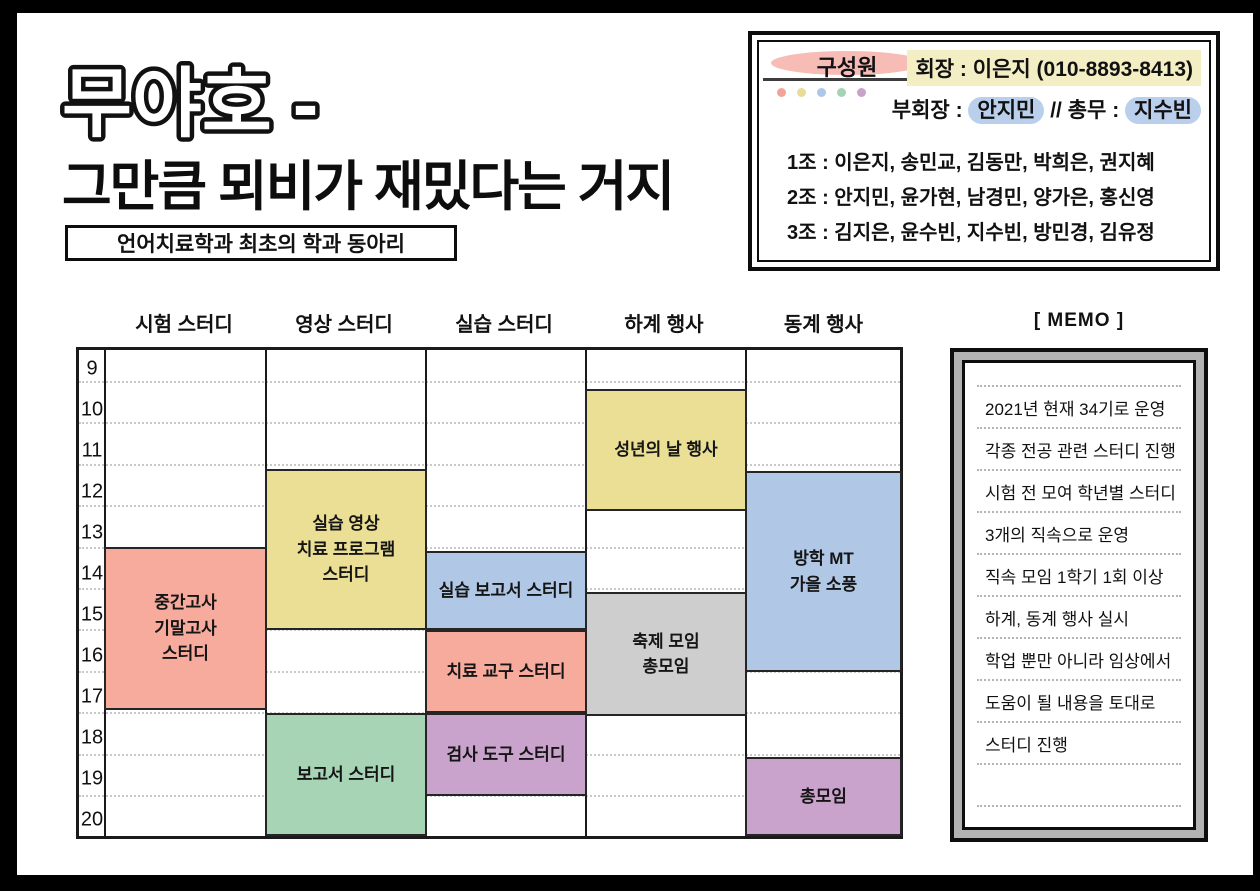 This screenshot has height=891, width=1260. What do you see at coordinates (664, 325) in the screenshot?
I see `timetable-column-header: 하계 행사` at bounding box center [664, 325].